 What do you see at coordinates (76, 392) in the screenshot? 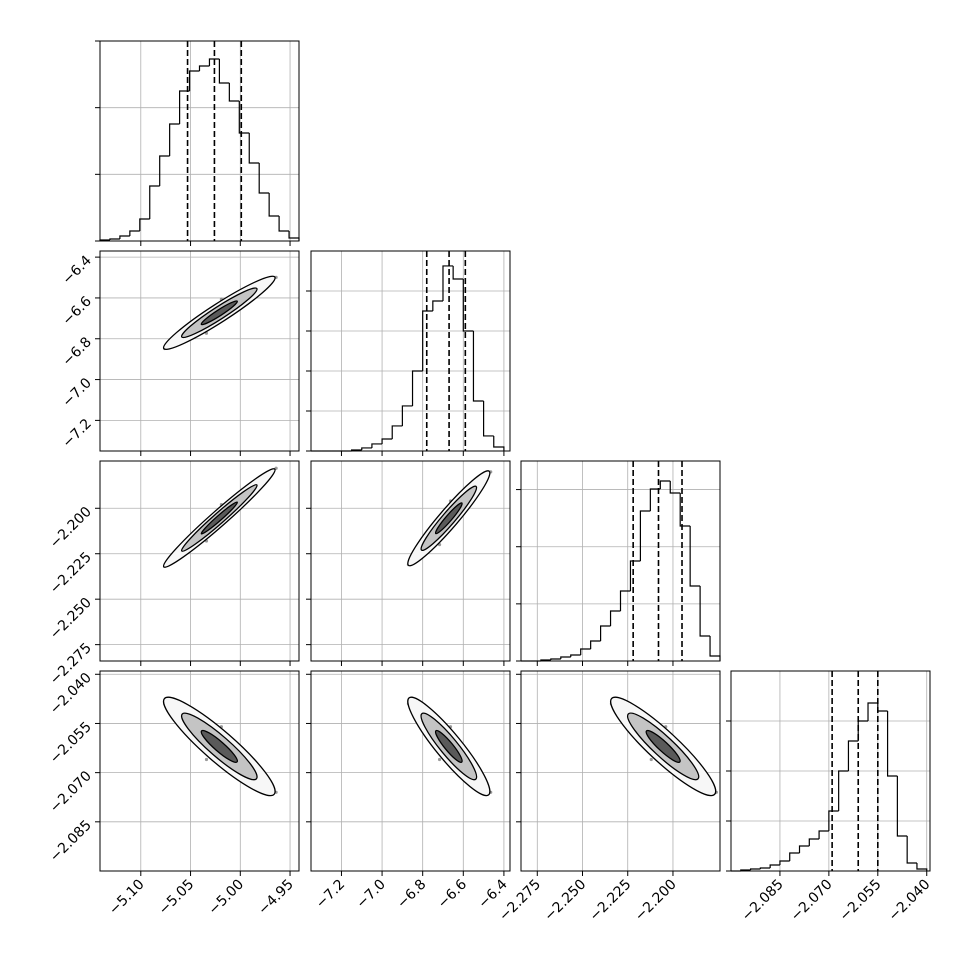
I see `y-tick-label: −7.0` at bounding box center [76, 392].